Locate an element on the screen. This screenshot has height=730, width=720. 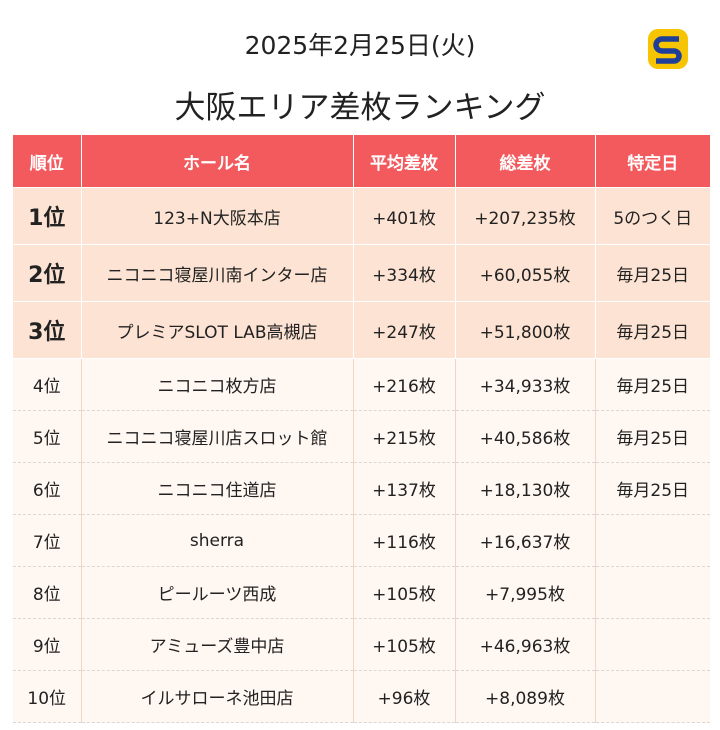
table-row: 1位 123+N大阪本店 +401枚 +207,235枚 5のつく日 is located at coordinates (361, 216).